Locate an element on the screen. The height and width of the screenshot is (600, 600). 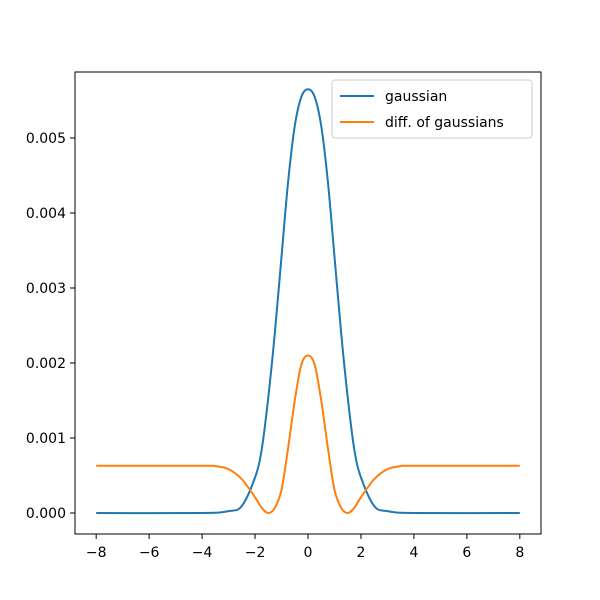
y-tick-label: 0.003 is located at coordinates (46, 289).